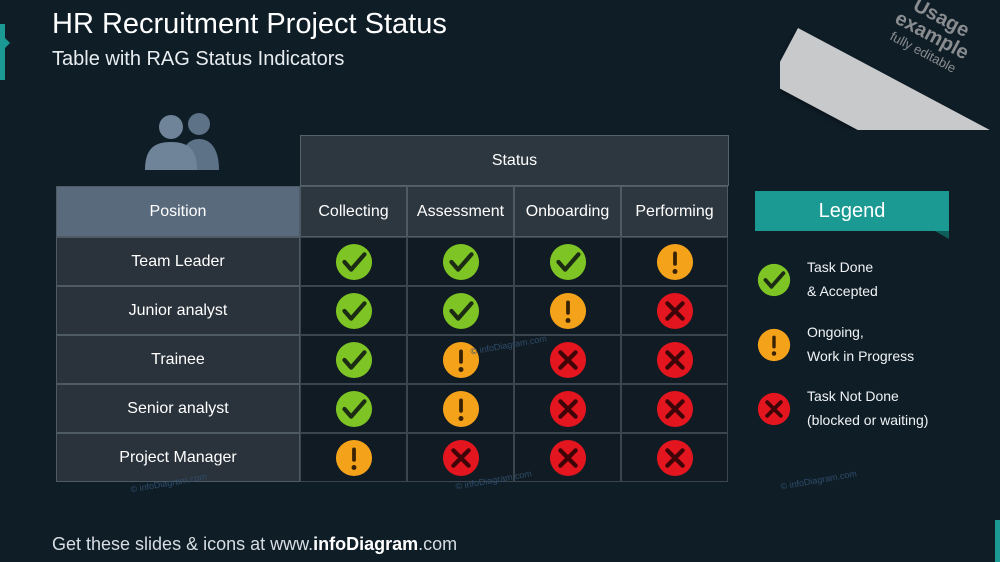 The width and height of the screenshot is (1000, 562). I want to click on legend-line: & Accepted, so click(842, 291).